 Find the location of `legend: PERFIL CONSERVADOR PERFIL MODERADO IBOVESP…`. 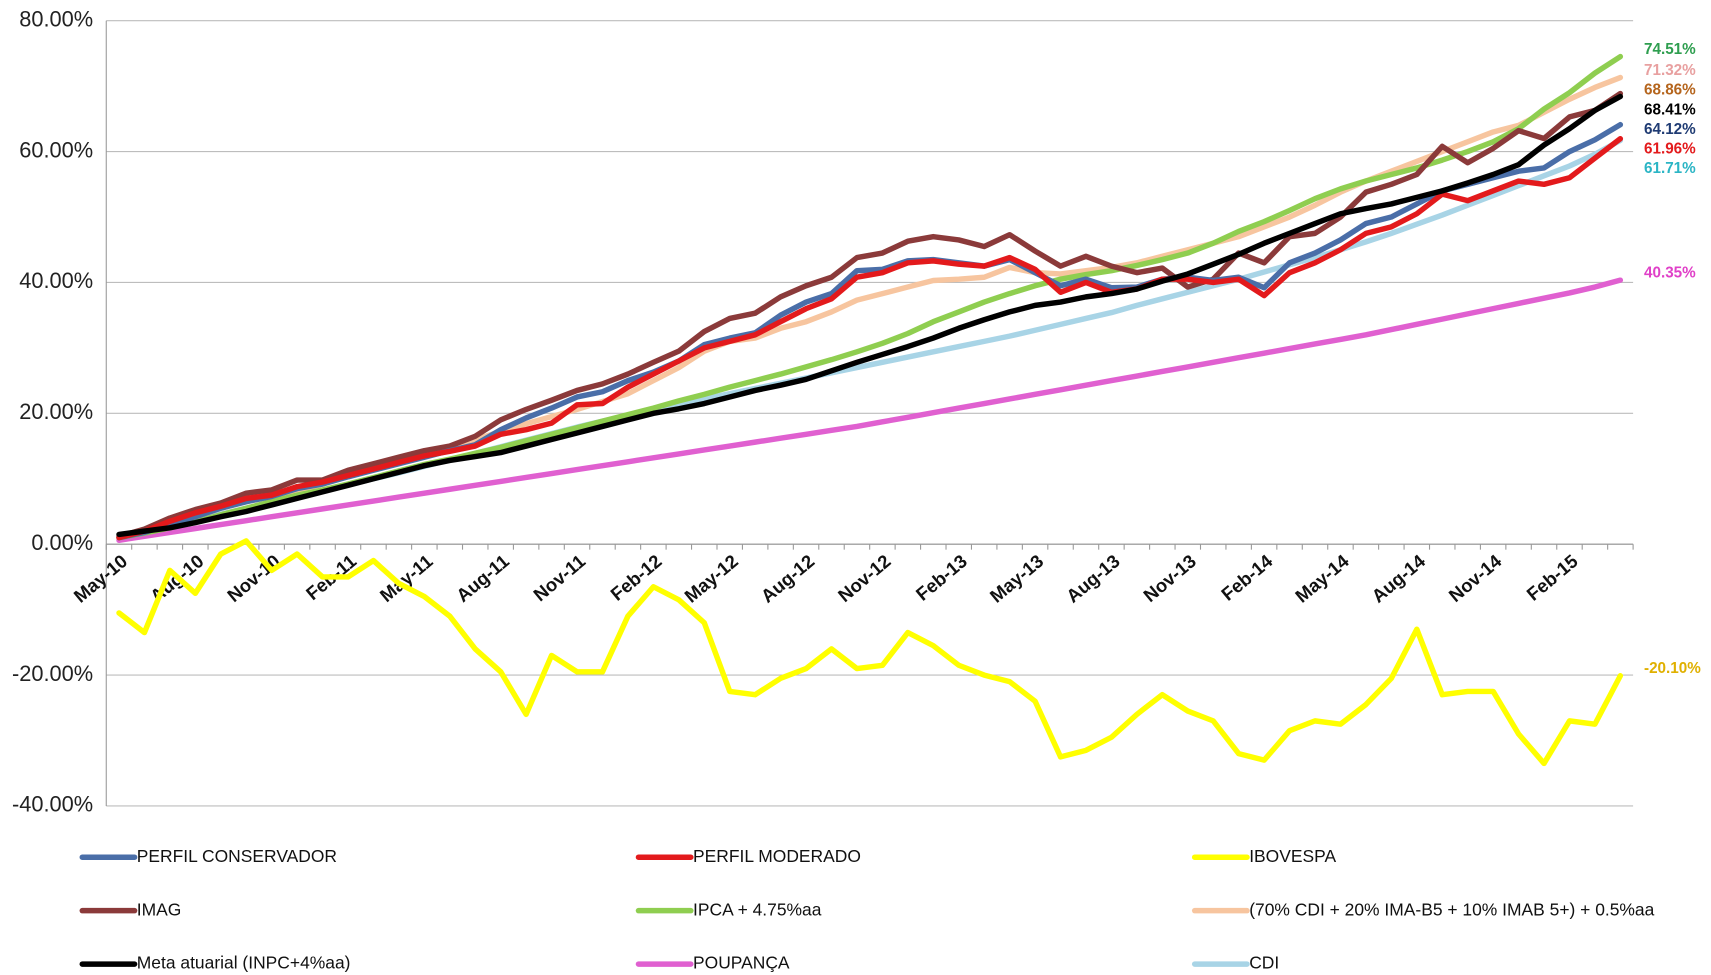

legend: PERFIL CONSERVADOR PERFIL MODERADO IBOVESP… is located at coordinates (867, 909).